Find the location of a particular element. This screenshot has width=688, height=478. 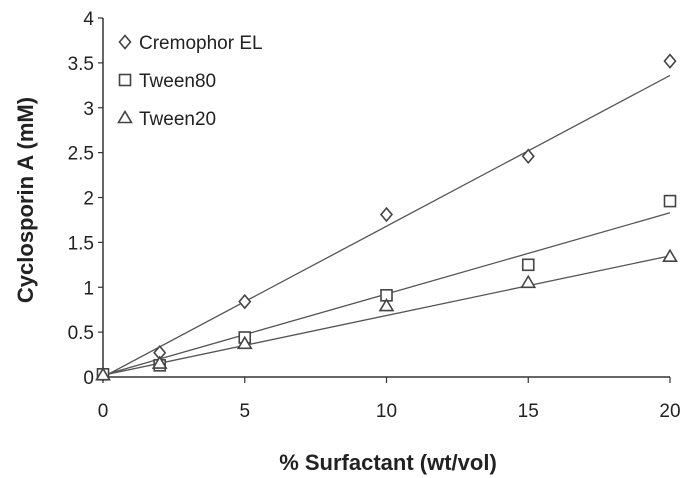

y-tick-label: 3.5 is located at coordinates (81, 64).